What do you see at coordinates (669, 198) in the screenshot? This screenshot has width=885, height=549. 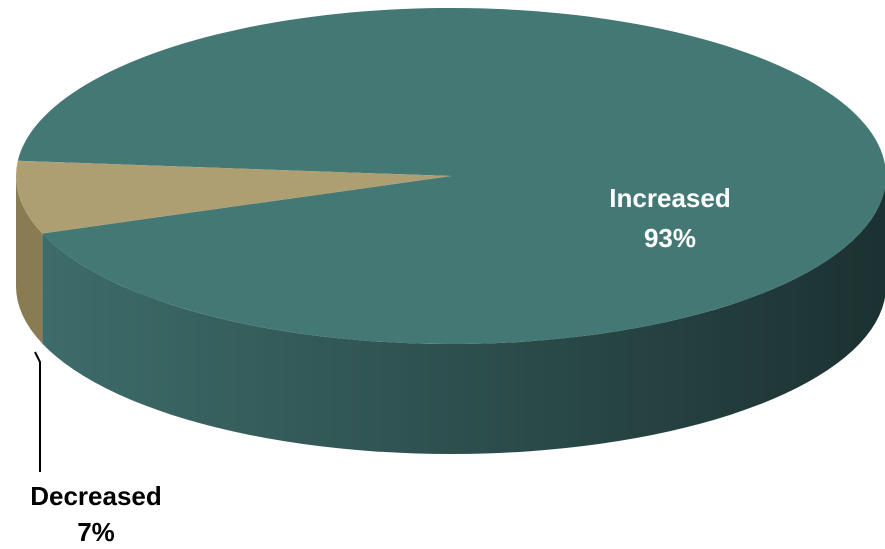 I see `slice-label-increased: Increased` at bounding box center [669, 198].